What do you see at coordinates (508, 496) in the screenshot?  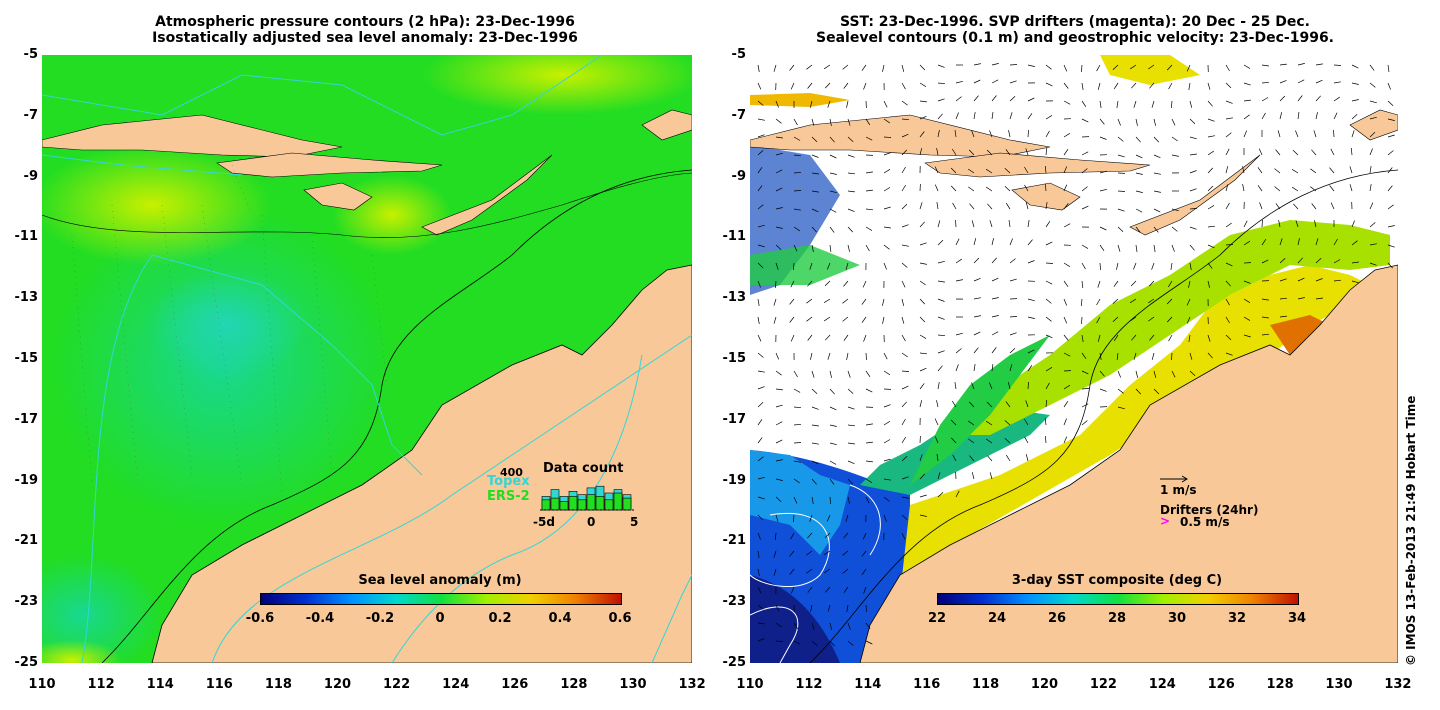 I see `ers2-label: ERS-2` at bounding box center [508, 496].